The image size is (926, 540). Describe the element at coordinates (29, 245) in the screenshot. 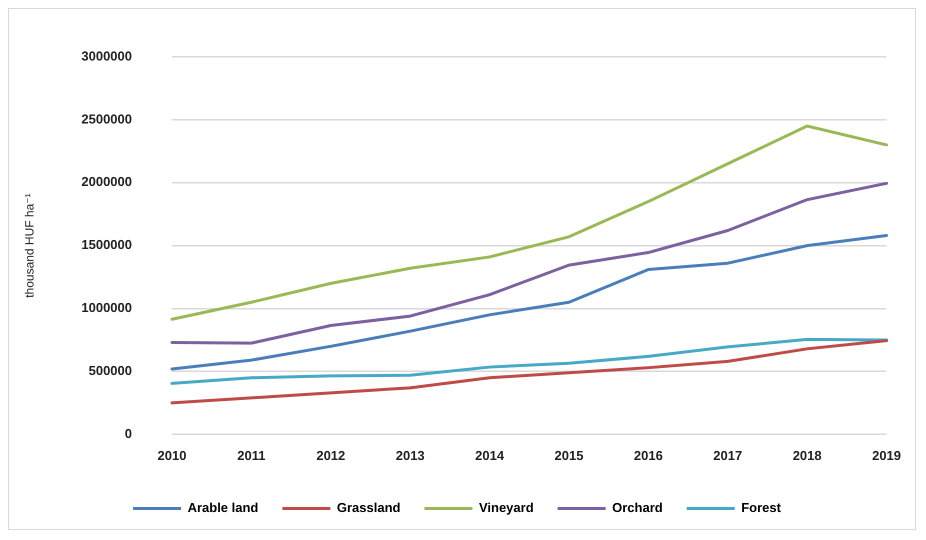

I see `y-axis-title: thousand HUF ha⁻¹` at that location.